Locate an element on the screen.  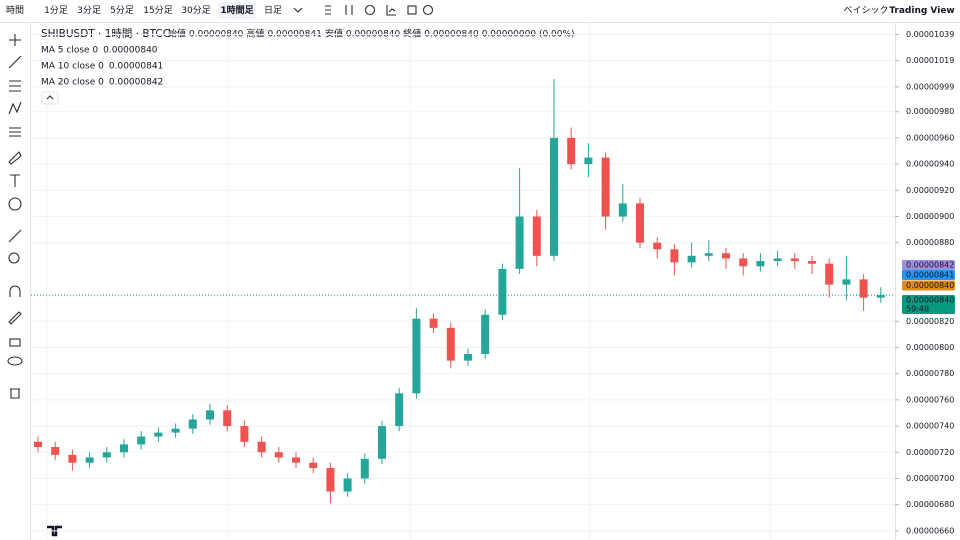
brush-icon is located at coordinates (15, 158).